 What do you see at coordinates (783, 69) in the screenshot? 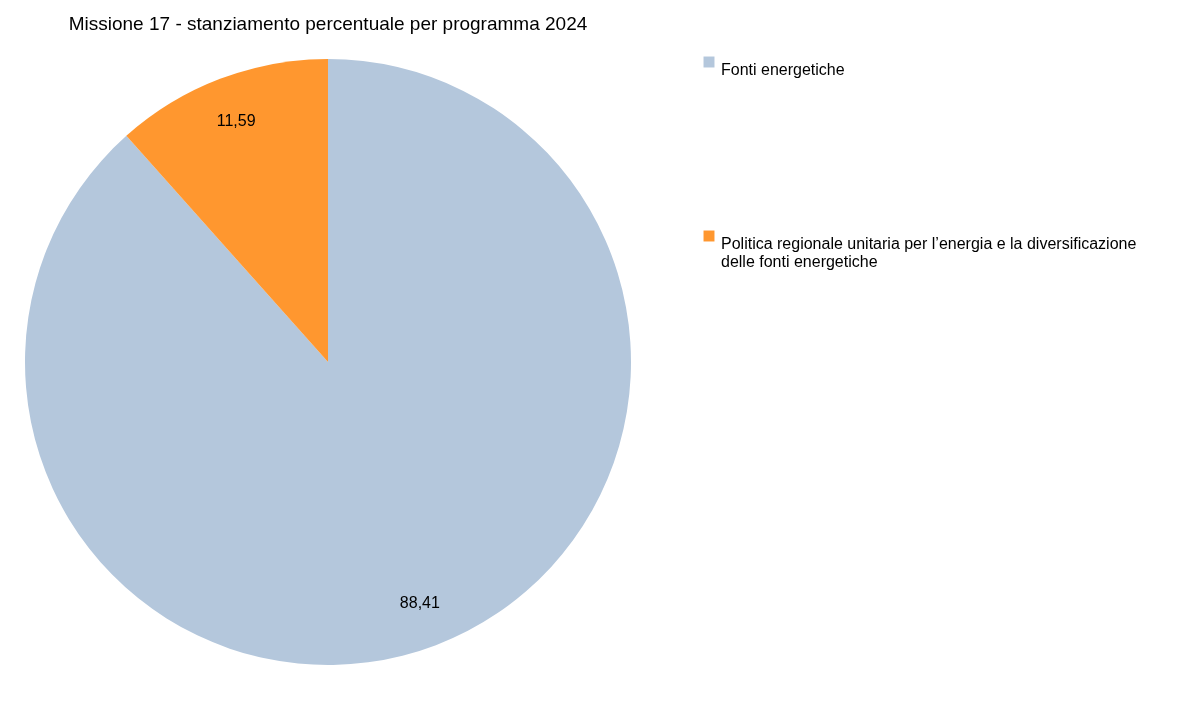
I see `legend-label: Fonti energetiche` at bounding box center [783, 69].